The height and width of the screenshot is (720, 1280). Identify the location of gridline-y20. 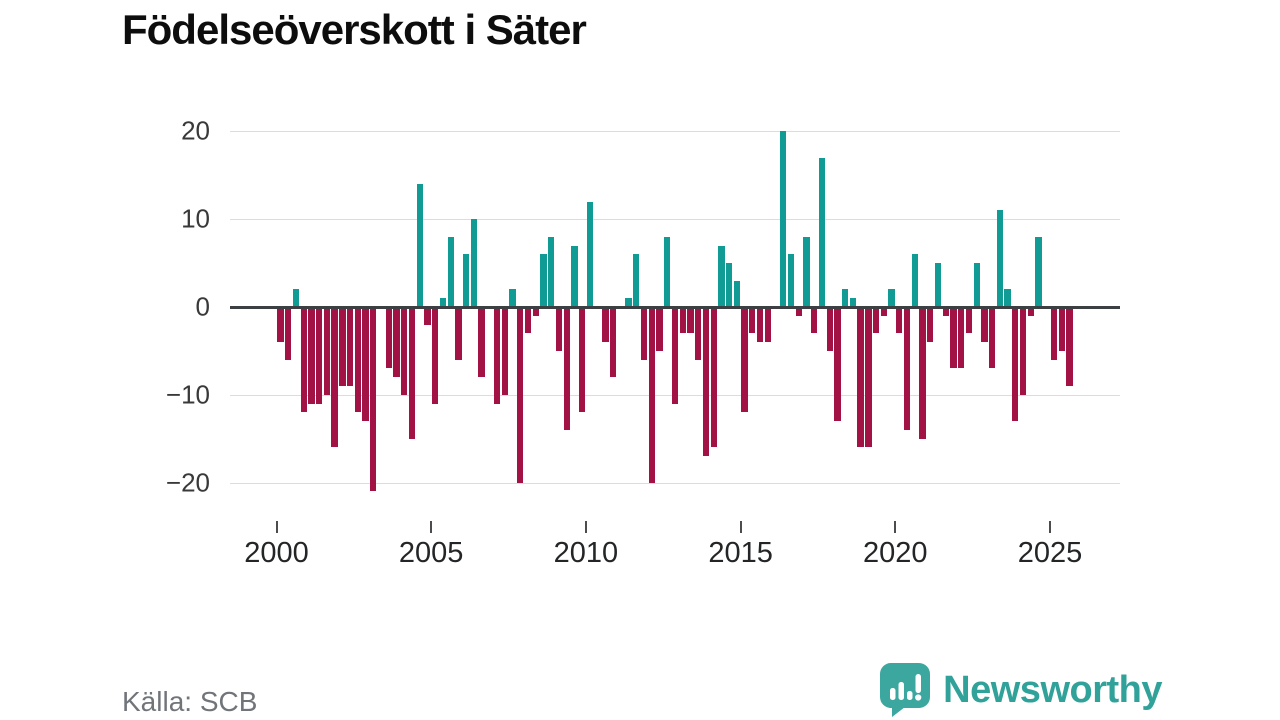
(675, 132).